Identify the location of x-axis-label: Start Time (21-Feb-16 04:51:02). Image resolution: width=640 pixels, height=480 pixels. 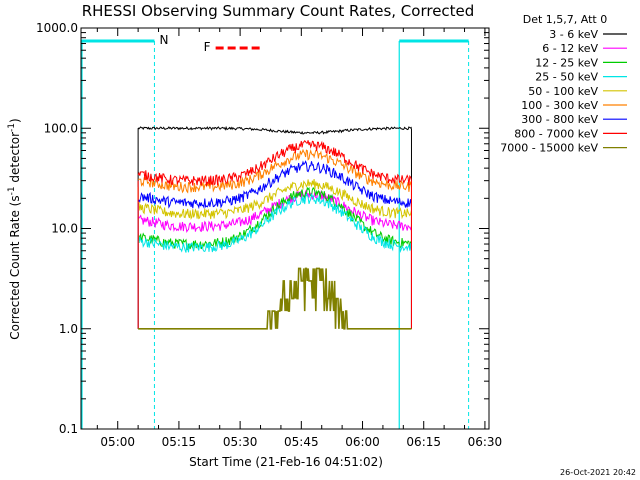
(286, 462).